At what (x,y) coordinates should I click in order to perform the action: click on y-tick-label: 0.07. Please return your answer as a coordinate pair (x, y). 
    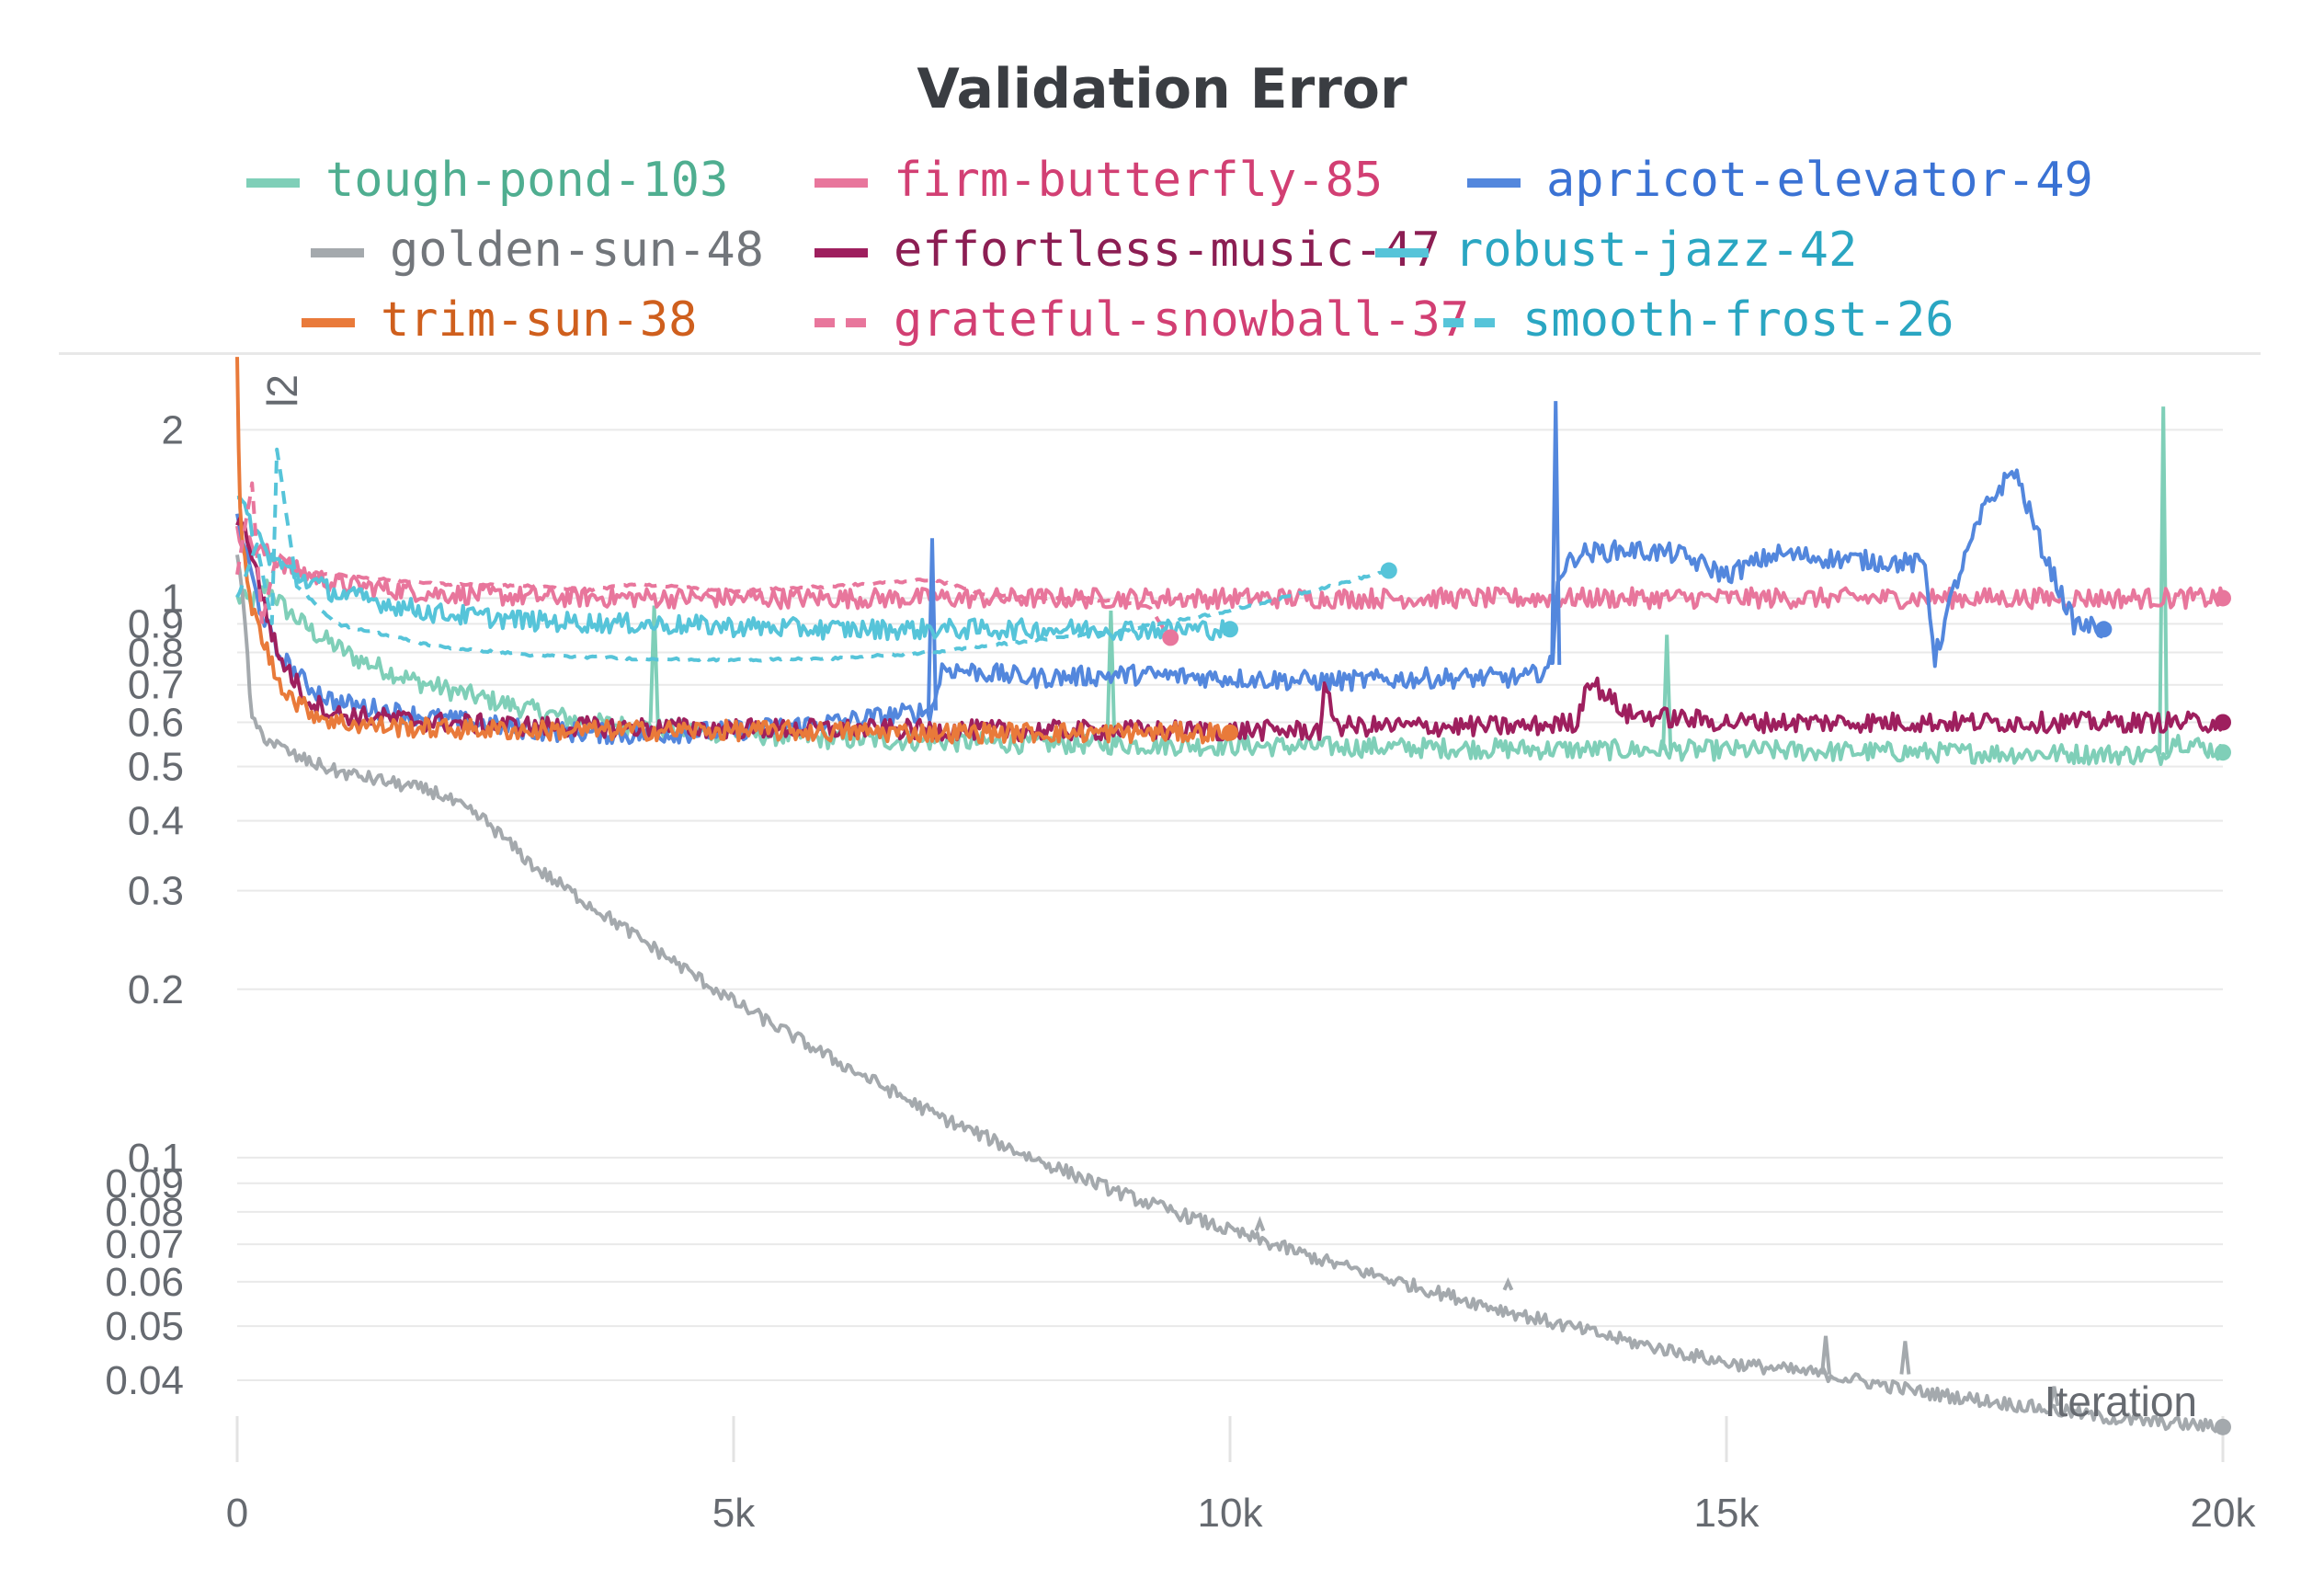
    Looking at the image, I should click on (145, 1245).